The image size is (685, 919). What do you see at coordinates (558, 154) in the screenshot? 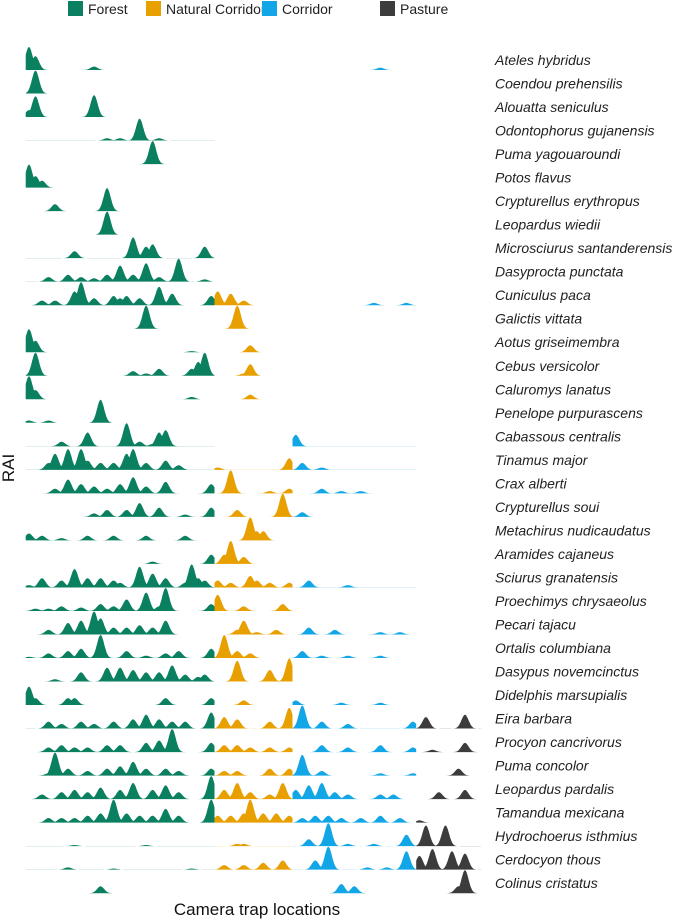
I see `species-label-puma-yagouaroundi: Puma yagouaroundi` at bounding box center [558, 154].